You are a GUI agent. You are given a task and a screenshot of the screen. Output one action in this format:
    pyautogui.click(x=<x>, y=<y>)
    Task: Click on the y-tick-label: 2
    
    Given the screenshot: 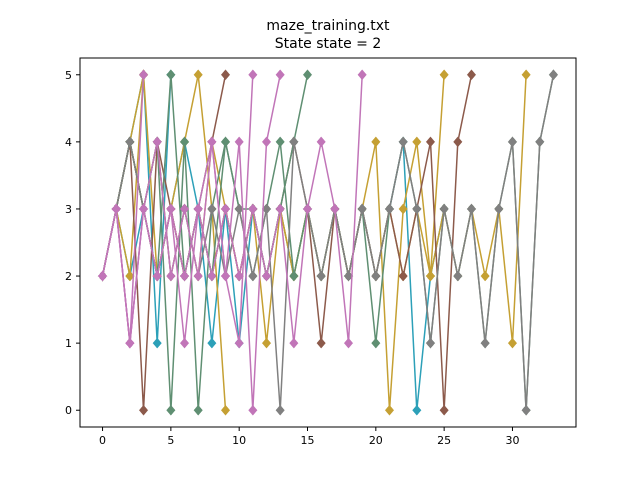 What is the action you would take?
    pyautogui.click(x=68, y=276)
    